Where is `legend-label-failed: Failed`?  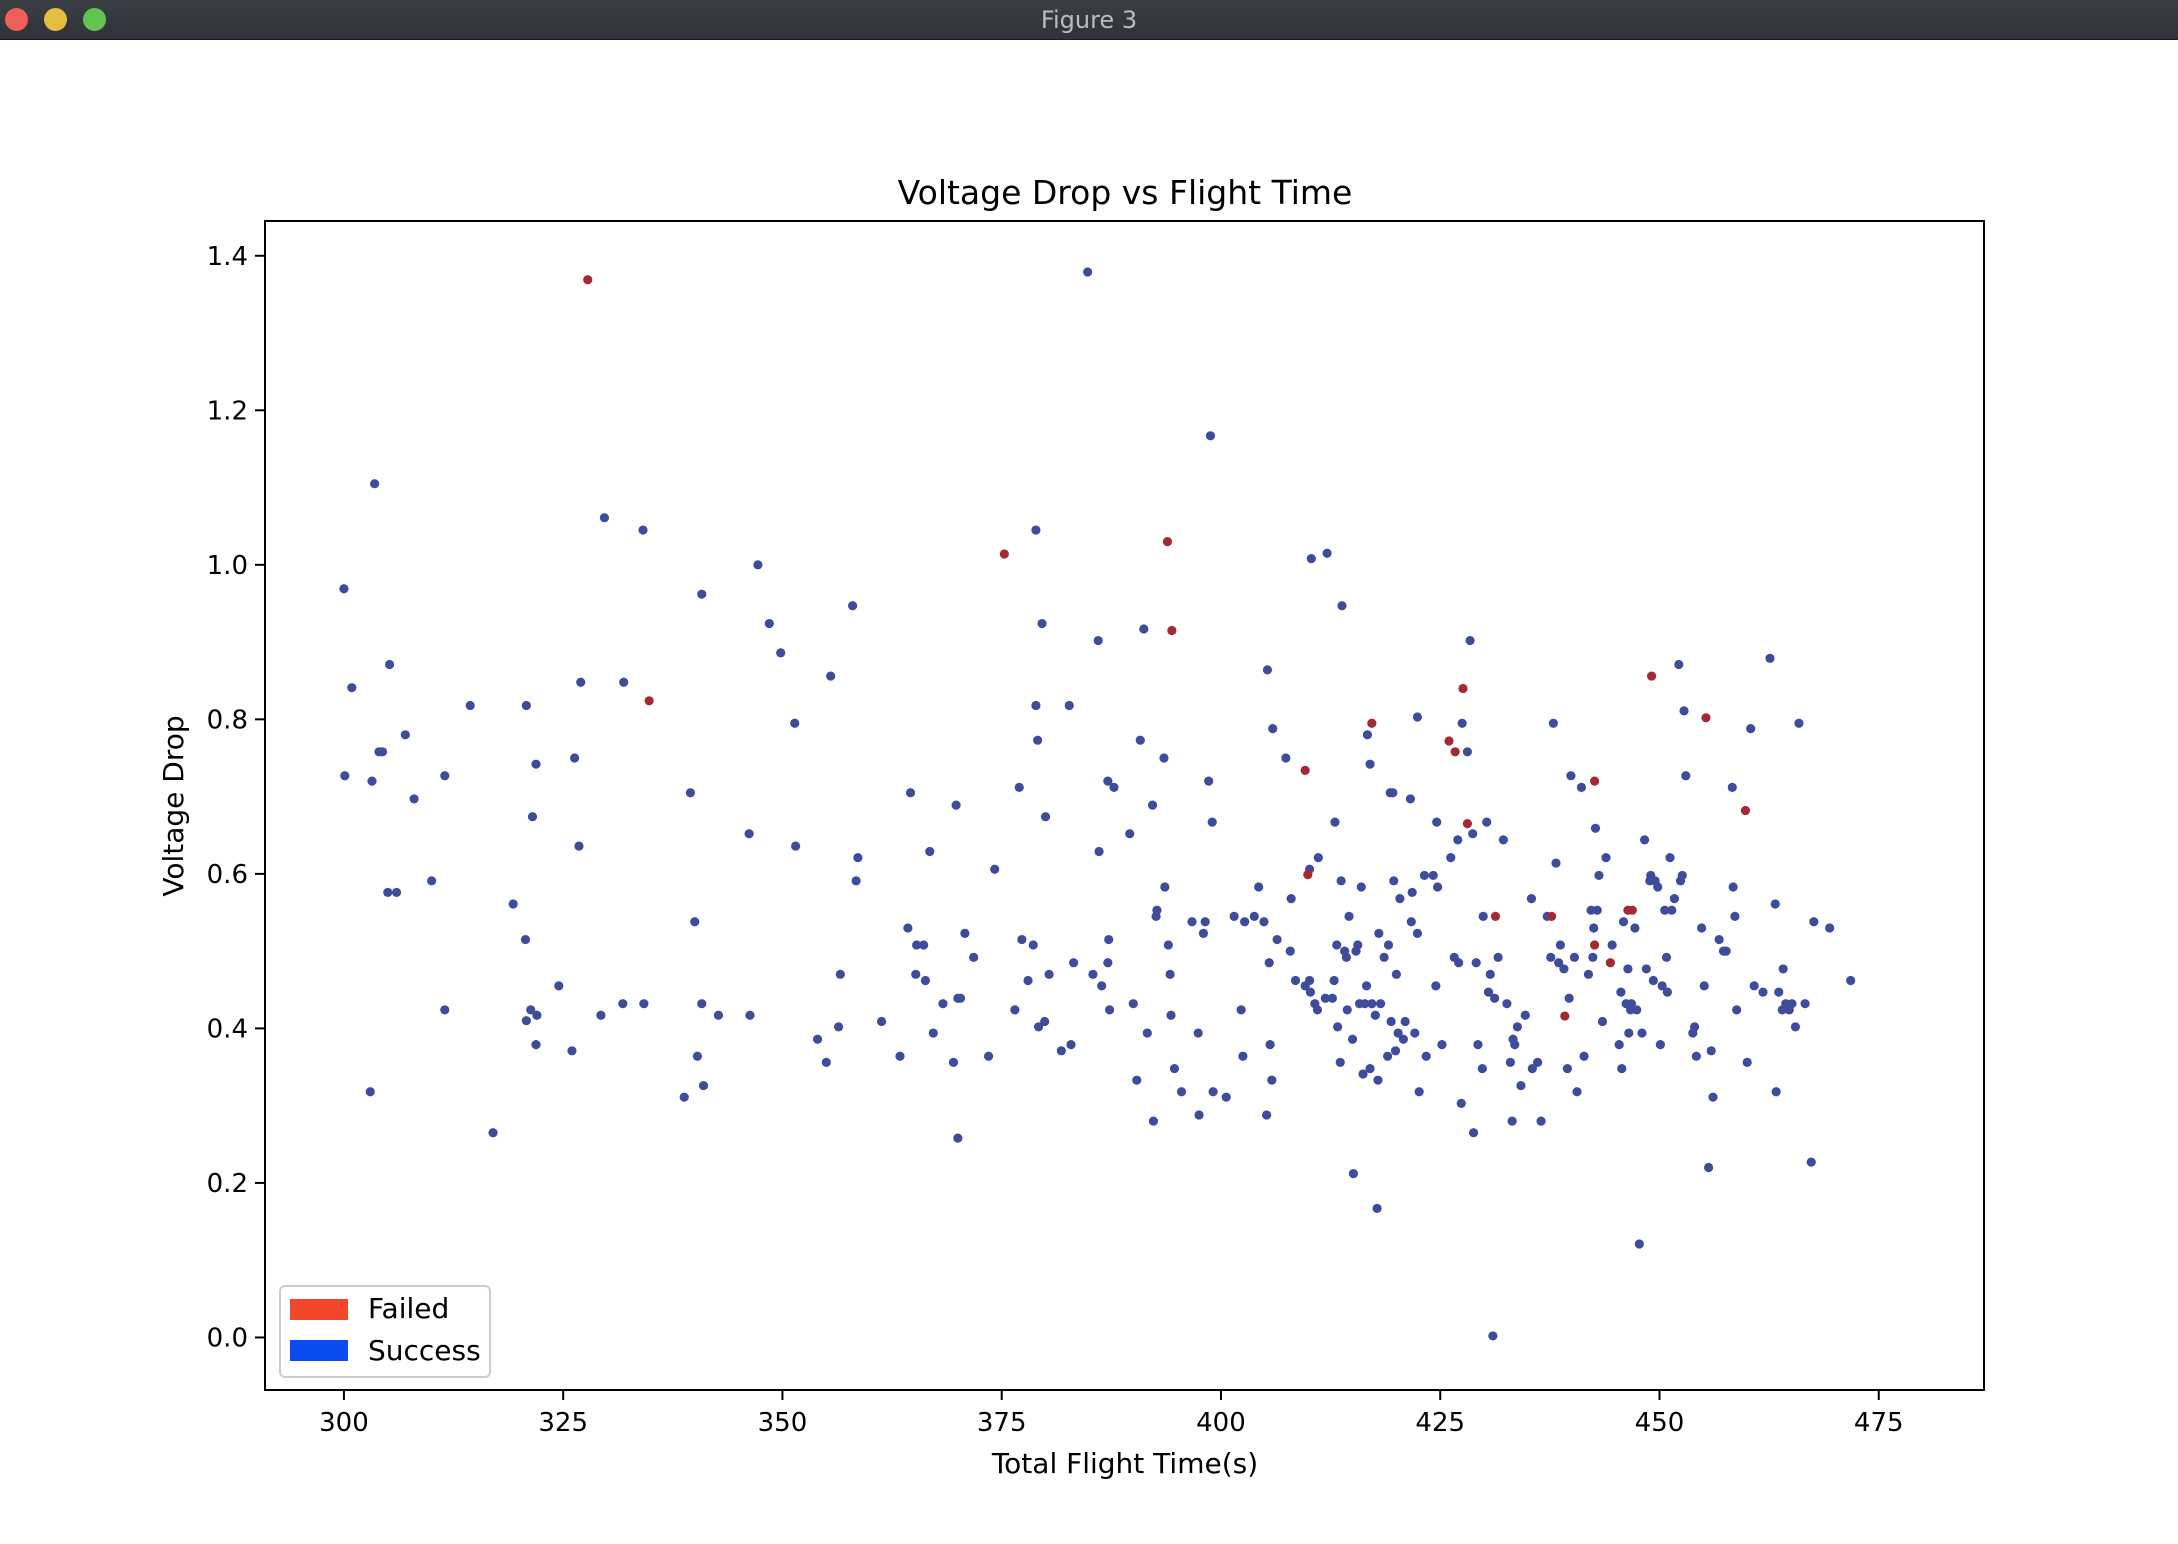 legend-label-failed: Failed is located at coordinates (408, 1308).